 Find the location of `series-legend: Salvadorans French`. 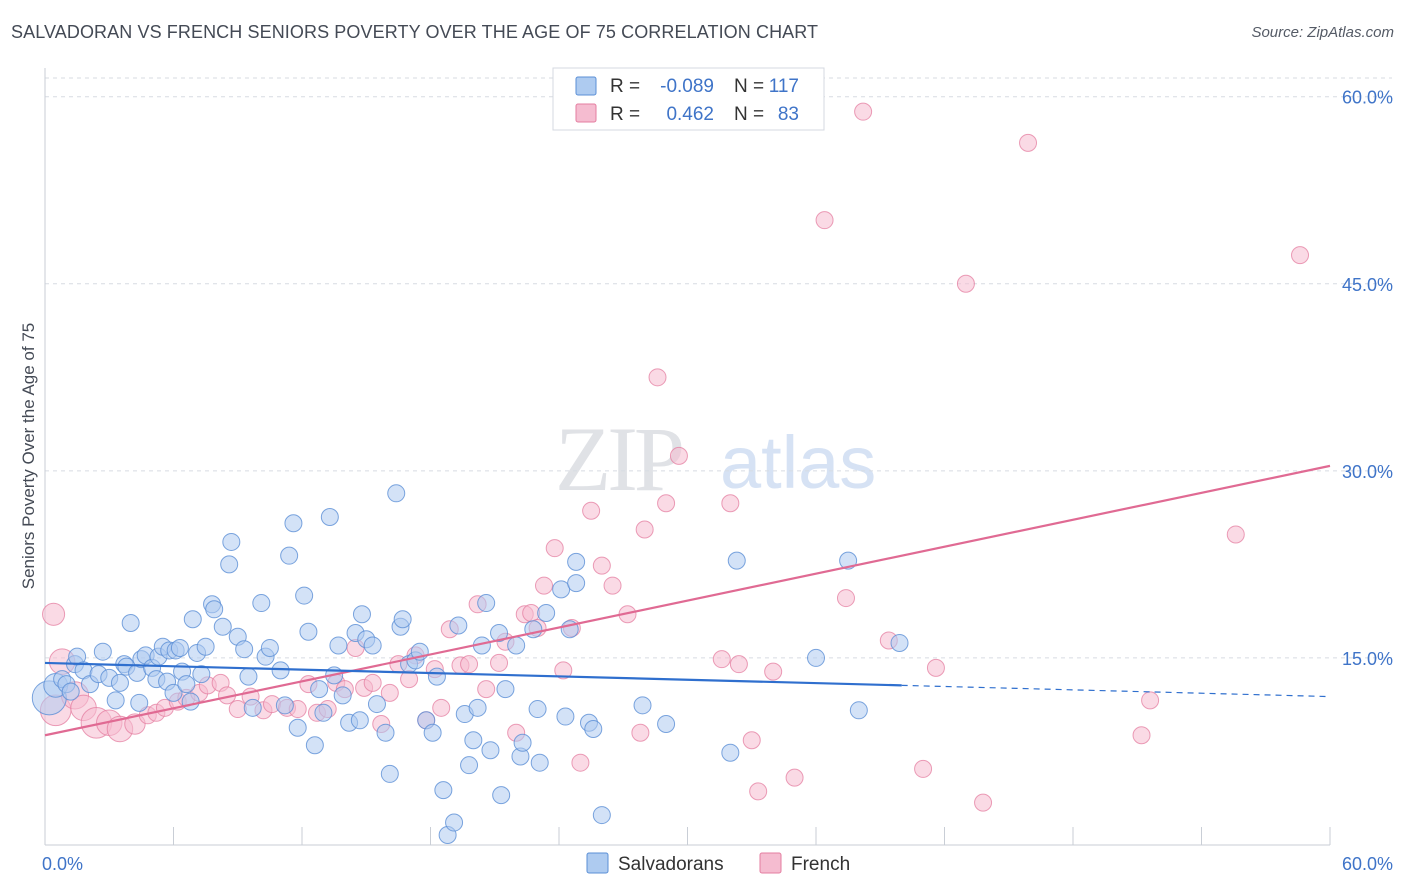

series-legend: Salvadorans French is located at coordinates (718, 863).